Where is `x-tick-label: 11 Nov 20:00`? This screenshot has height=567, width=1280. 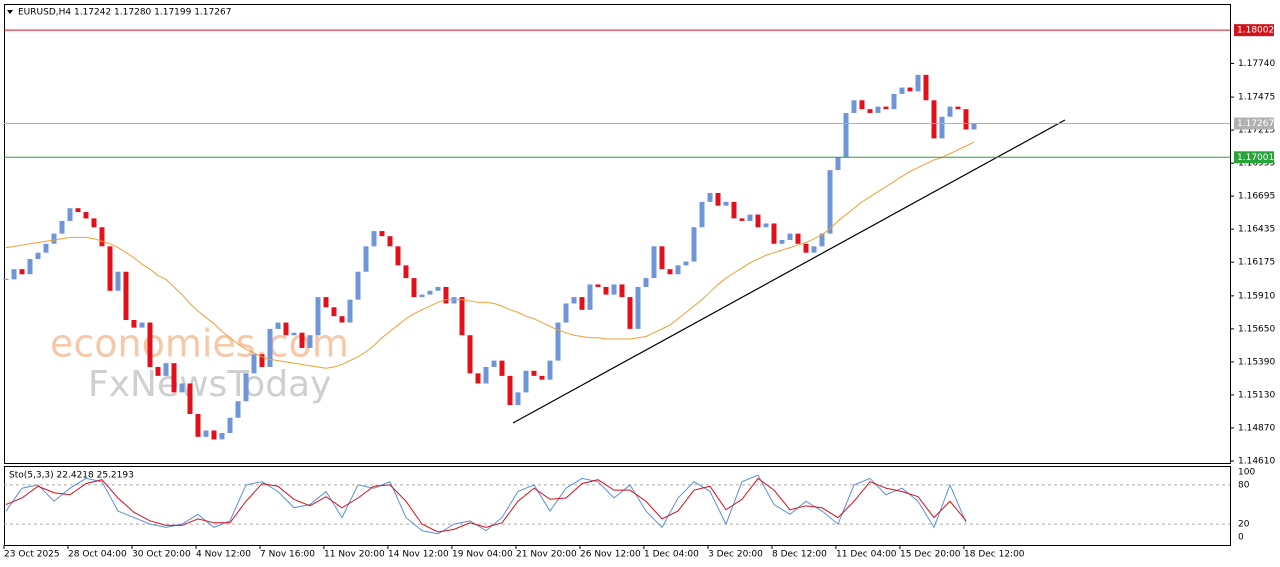
x-tick-label: 11 Nov 20:00 is located at coordinates (354, 555).